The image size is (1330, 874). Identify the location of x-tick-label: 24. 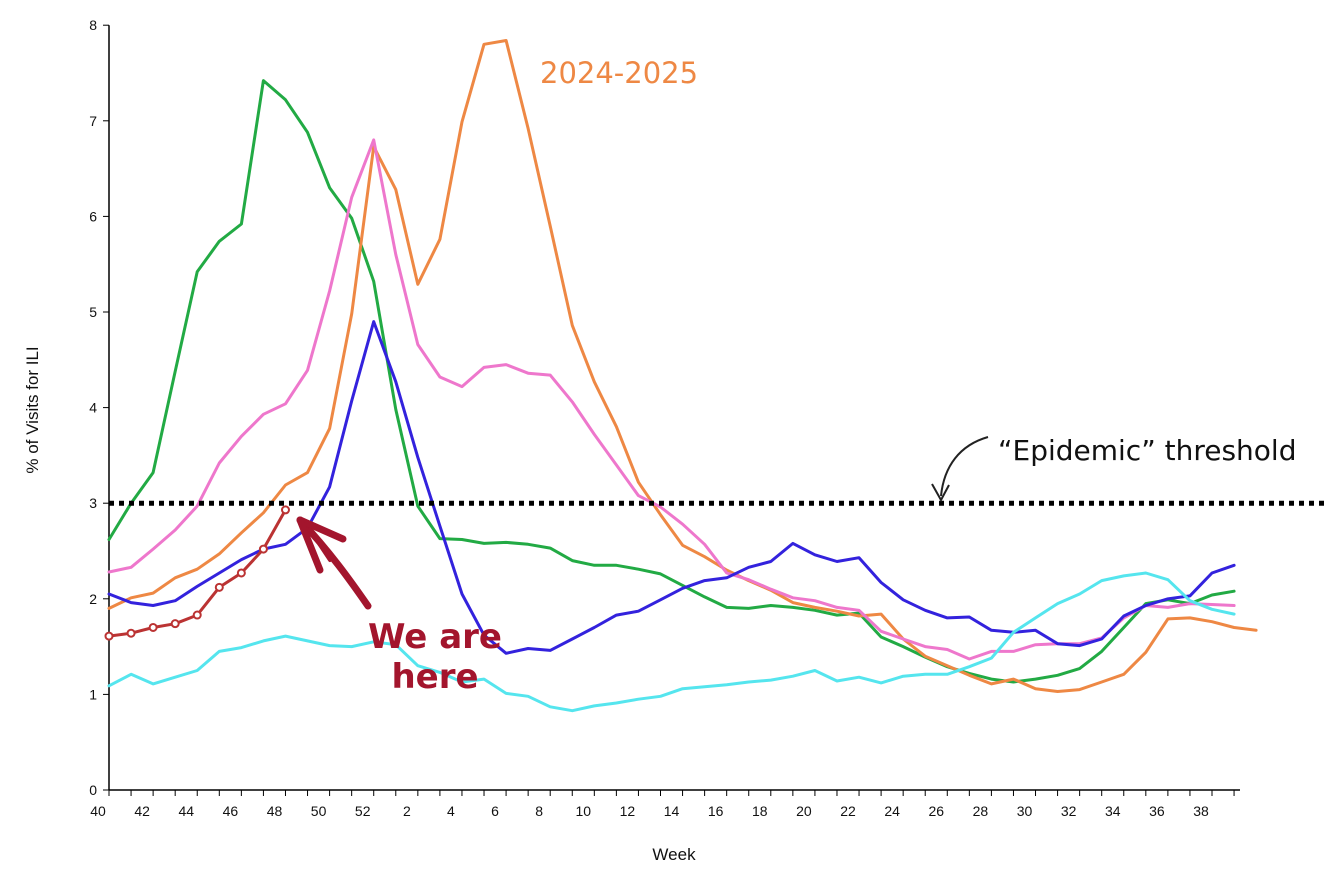
(892, 811).